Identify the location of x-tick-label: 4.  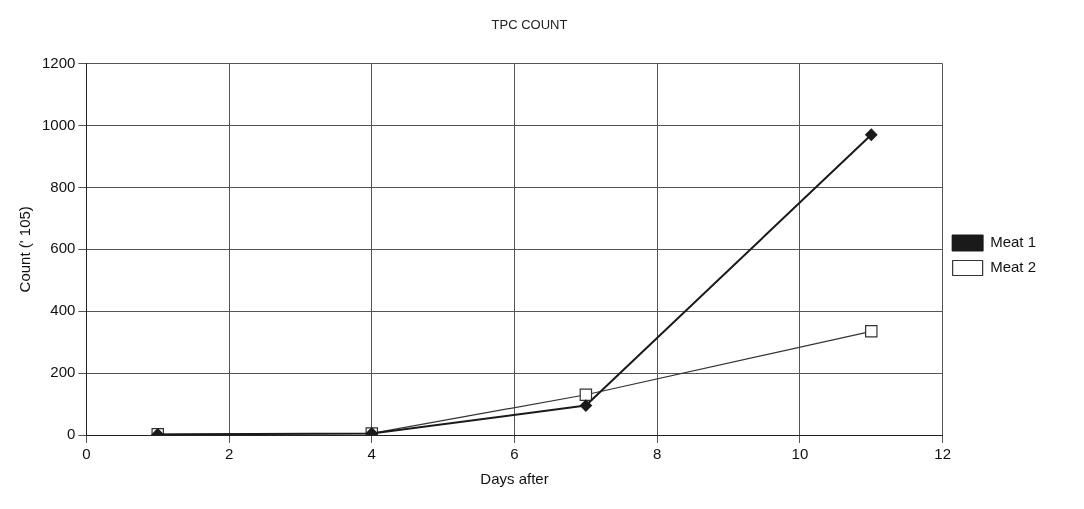
(371, 454).